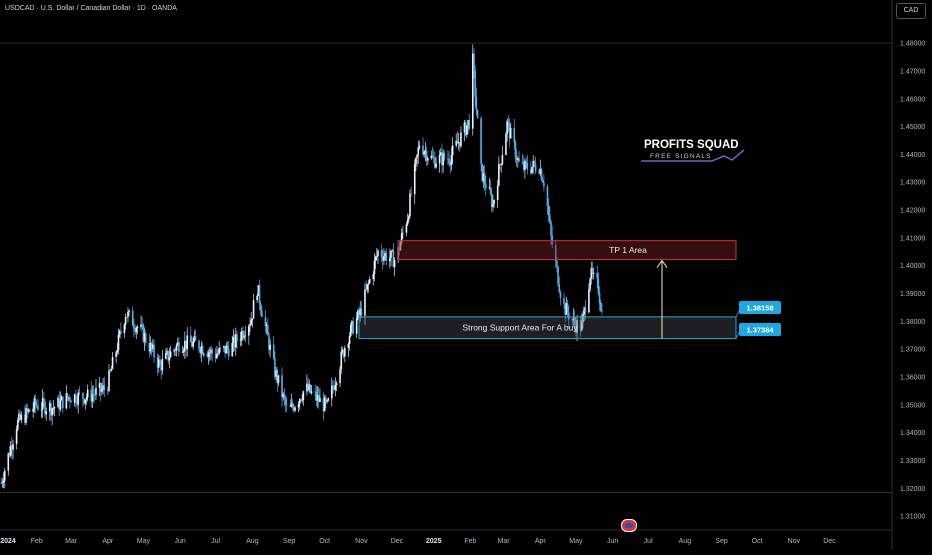 The image size is (932, 555). What do you see at coordinates (721, 541) in the screenshot?
I see `x-tick-label: Sep` at bounding box center [721, 541].